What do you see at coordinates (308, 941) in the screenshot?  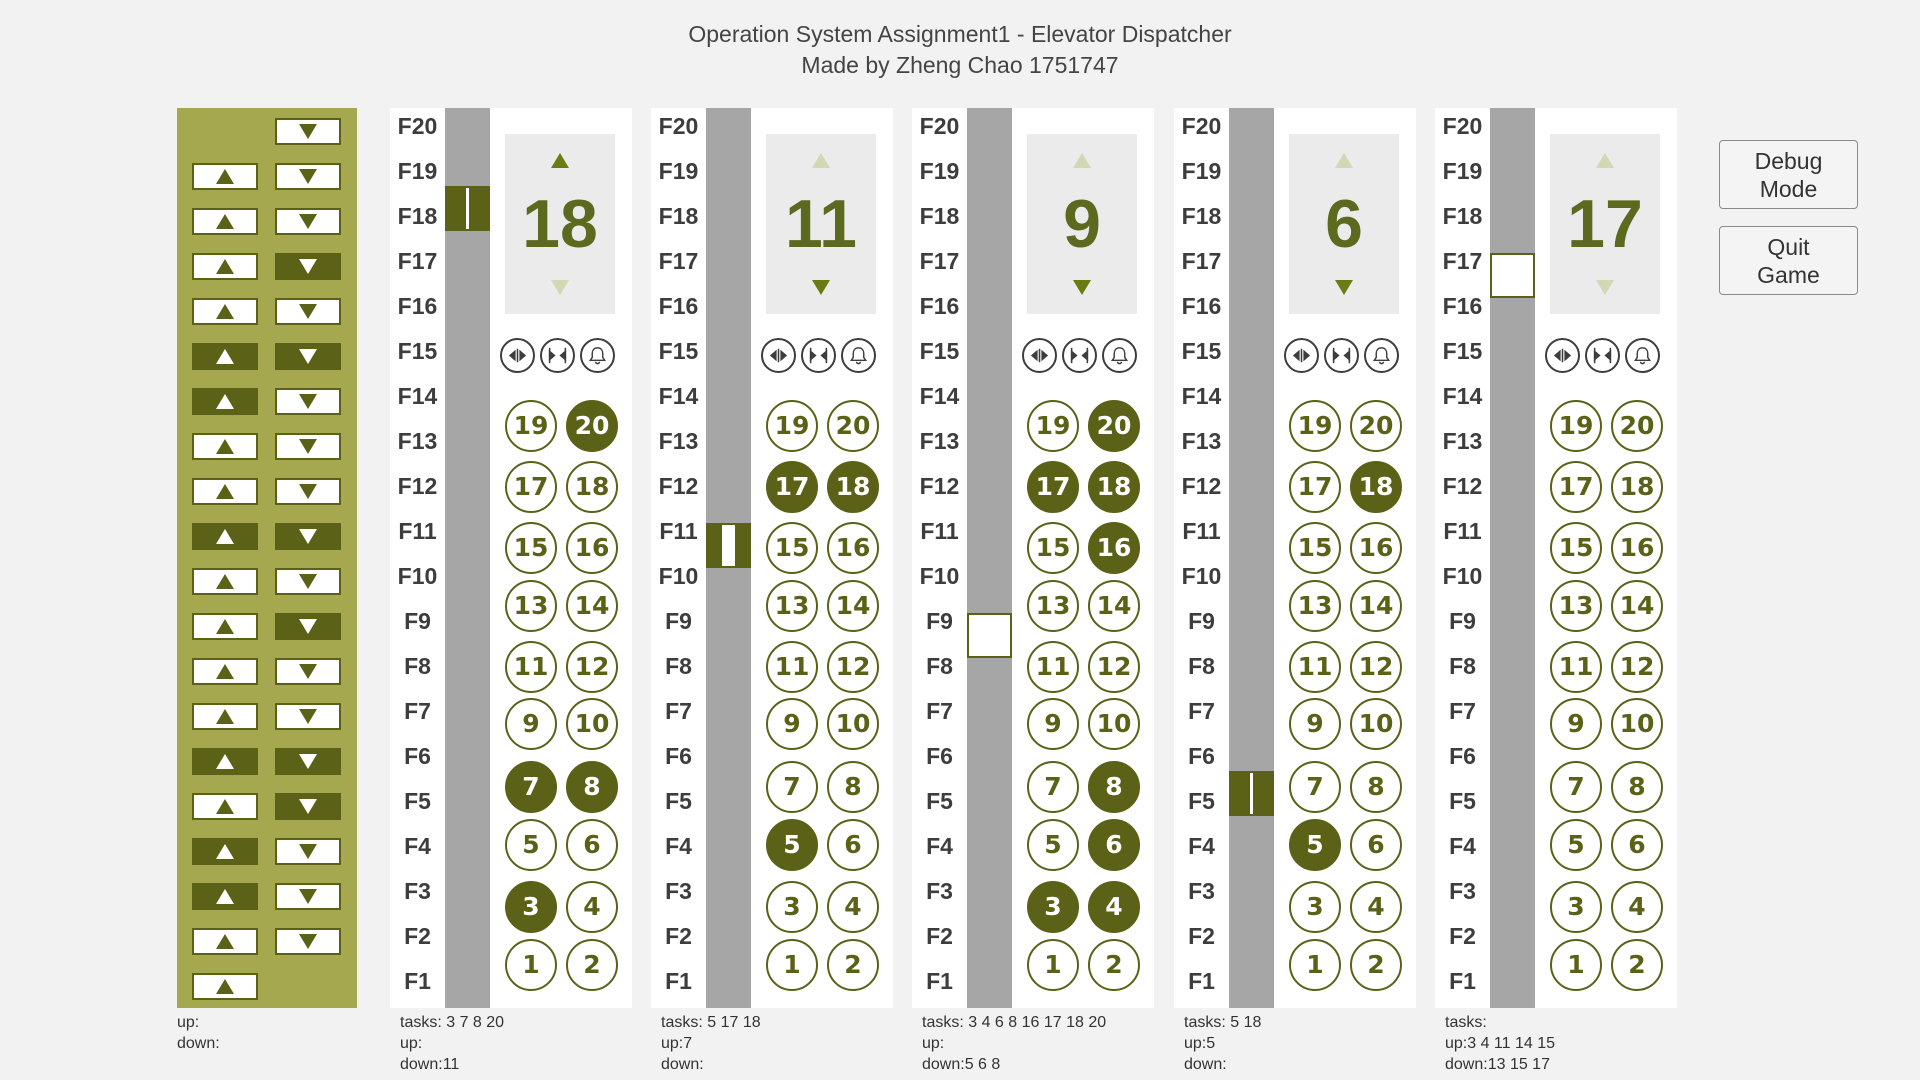 I see `hall-down-button-f2` at bounding box center [308, 941].